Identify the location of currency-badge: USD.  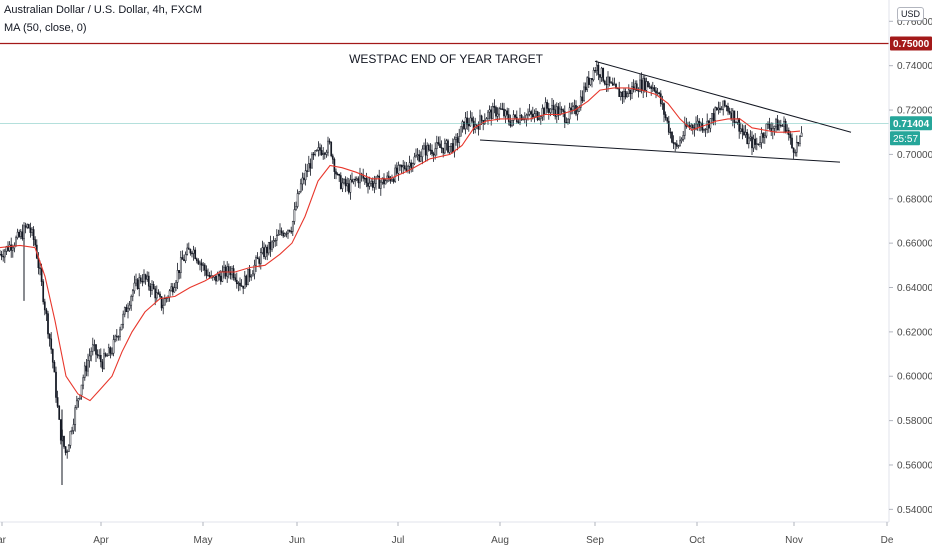
(910, 14).